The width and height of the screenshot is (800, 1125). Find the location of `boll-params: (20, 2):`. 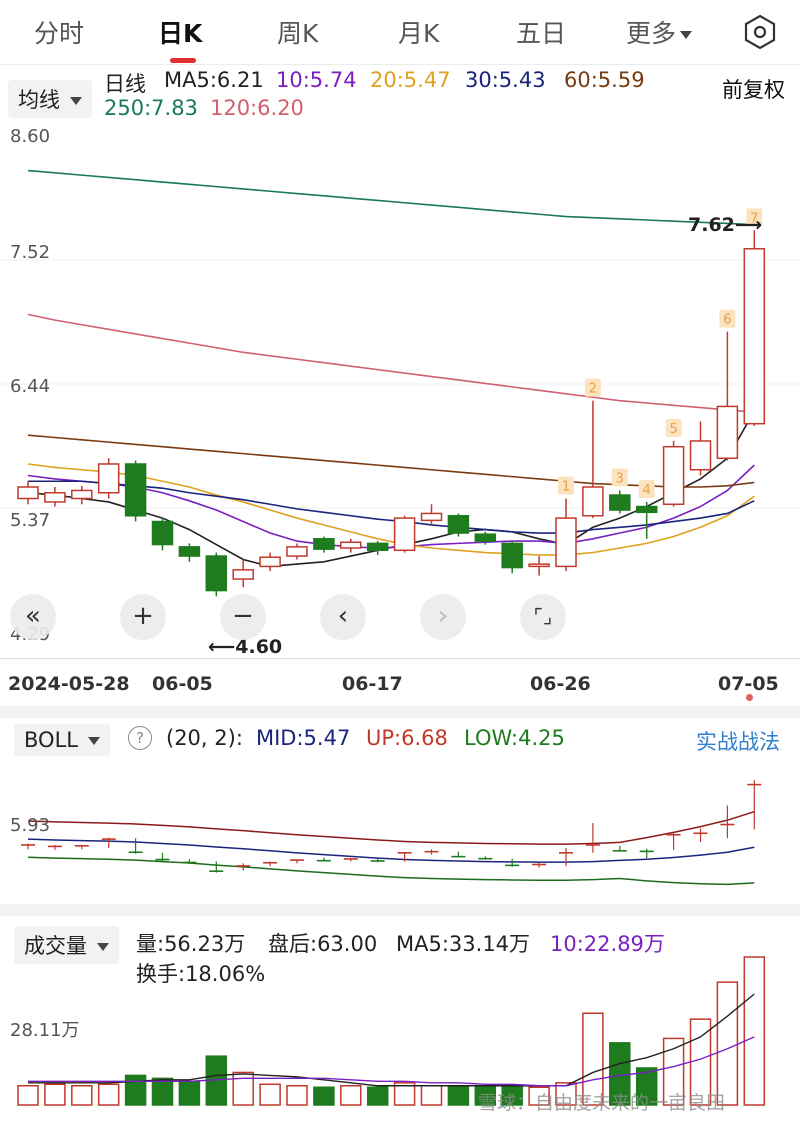

boll-params: (20, 2): is located at coordinates (204, 738).